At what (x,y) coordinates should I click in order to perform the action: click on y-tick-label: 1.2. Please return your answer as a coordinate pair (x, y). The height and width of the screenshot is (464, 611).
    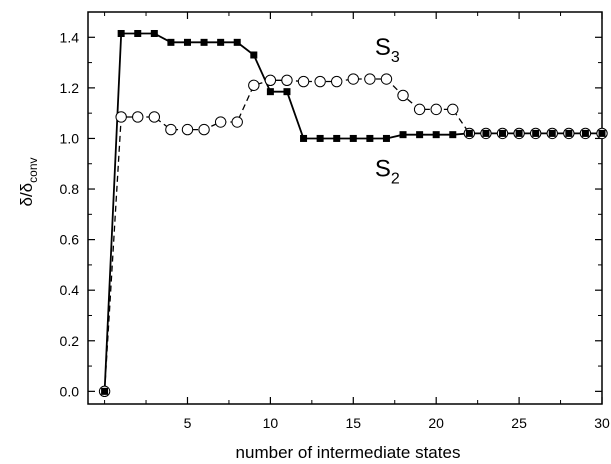
    Looking at the image, I should click on (70, 88).